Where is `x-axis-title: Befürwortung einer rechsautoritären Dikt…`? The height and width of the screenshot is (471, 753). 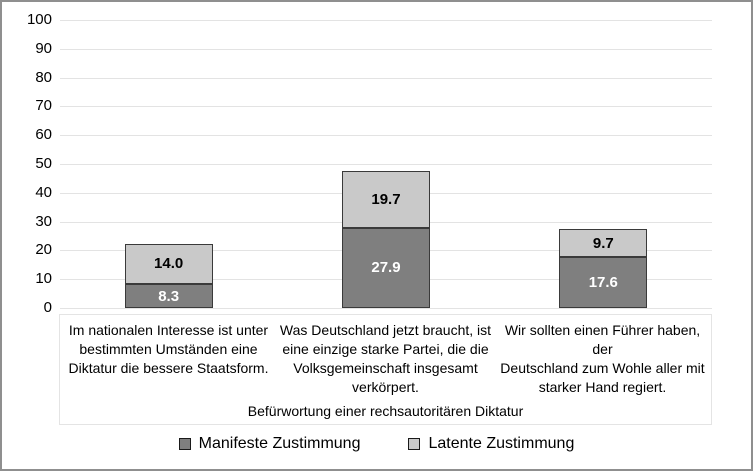
x-axis-title: Befürwortung einer rechsautoritären Dikt… is located at coordinates (385, 411).